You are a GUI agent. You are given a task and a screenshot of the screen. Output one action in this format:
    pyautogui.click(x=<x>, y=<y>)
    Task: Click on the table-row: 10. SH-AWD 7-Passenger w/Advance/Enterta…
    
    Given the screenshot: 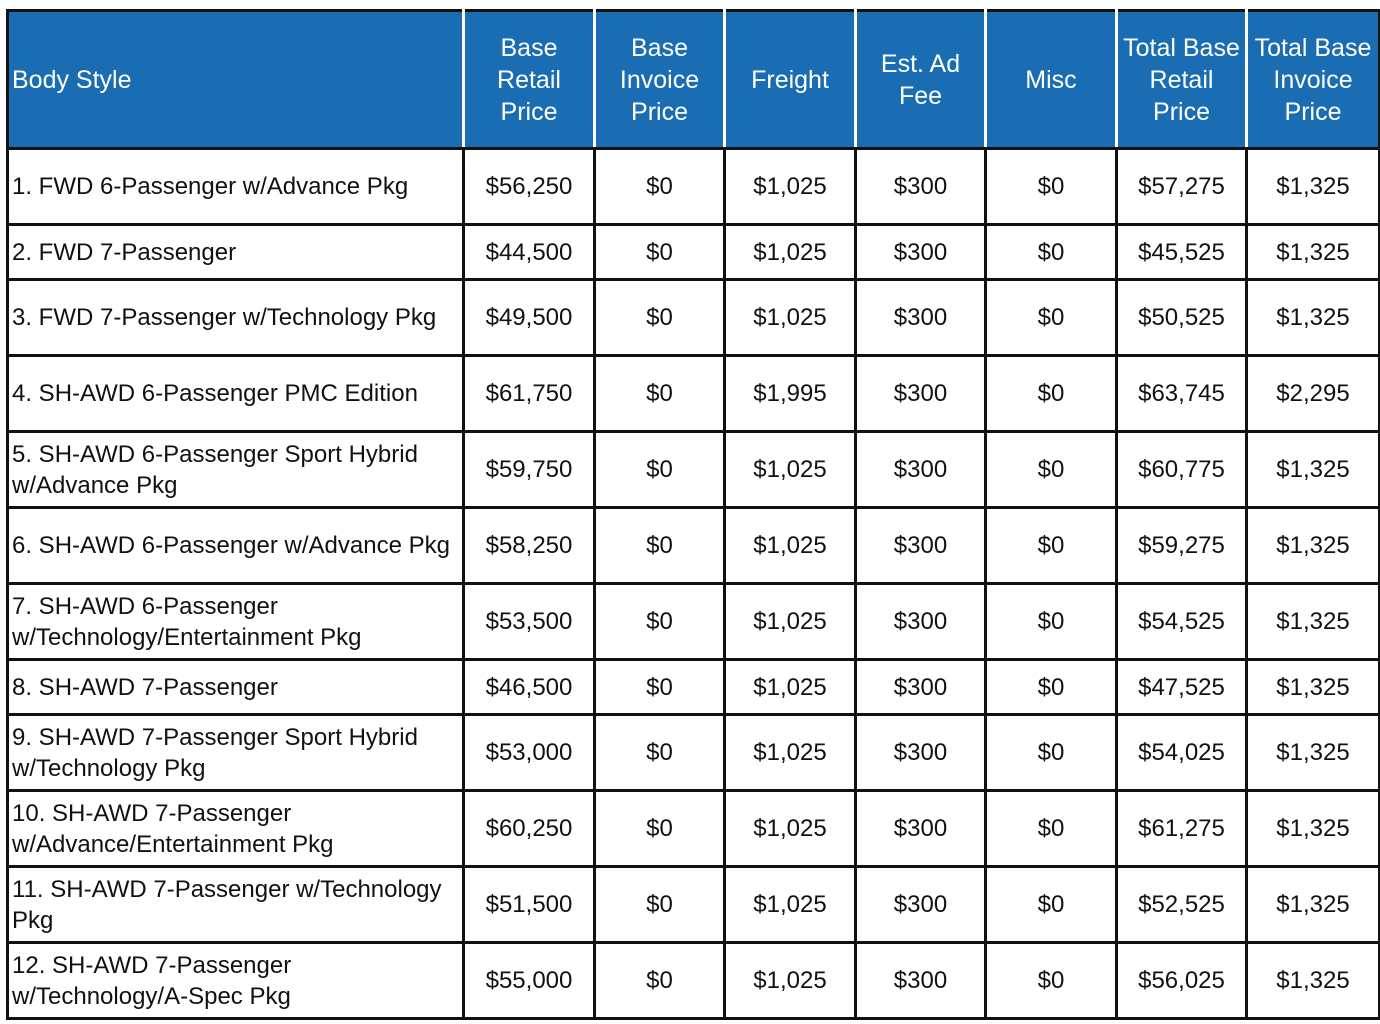 What is the action you would take?
    pyautogui.click(x=693, y=828)
    